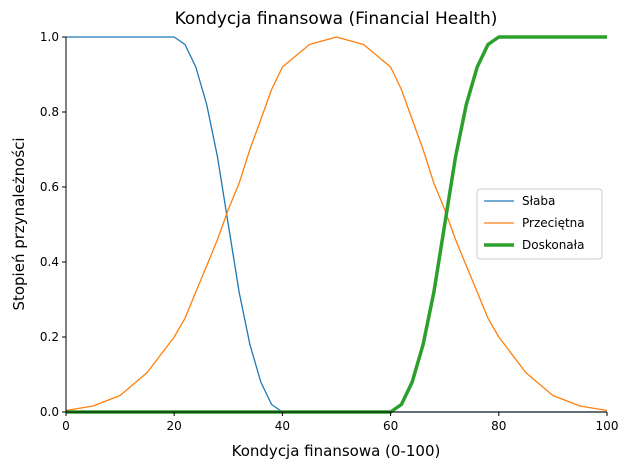 The image size is (630, 470). Describe the element at coordinates (53, 224) in the screenshot. I see `y-ticks: 0.0 0.2 0.4 0.6 0.8 1.0` at that location.